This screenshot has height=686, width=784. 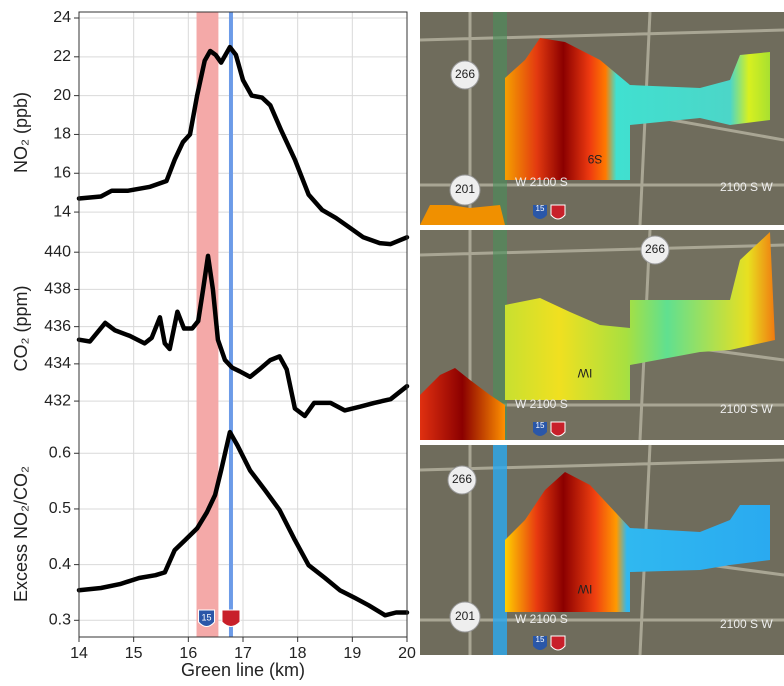 I want to click on y-tick-label: 436, so click(x=57, y=326).